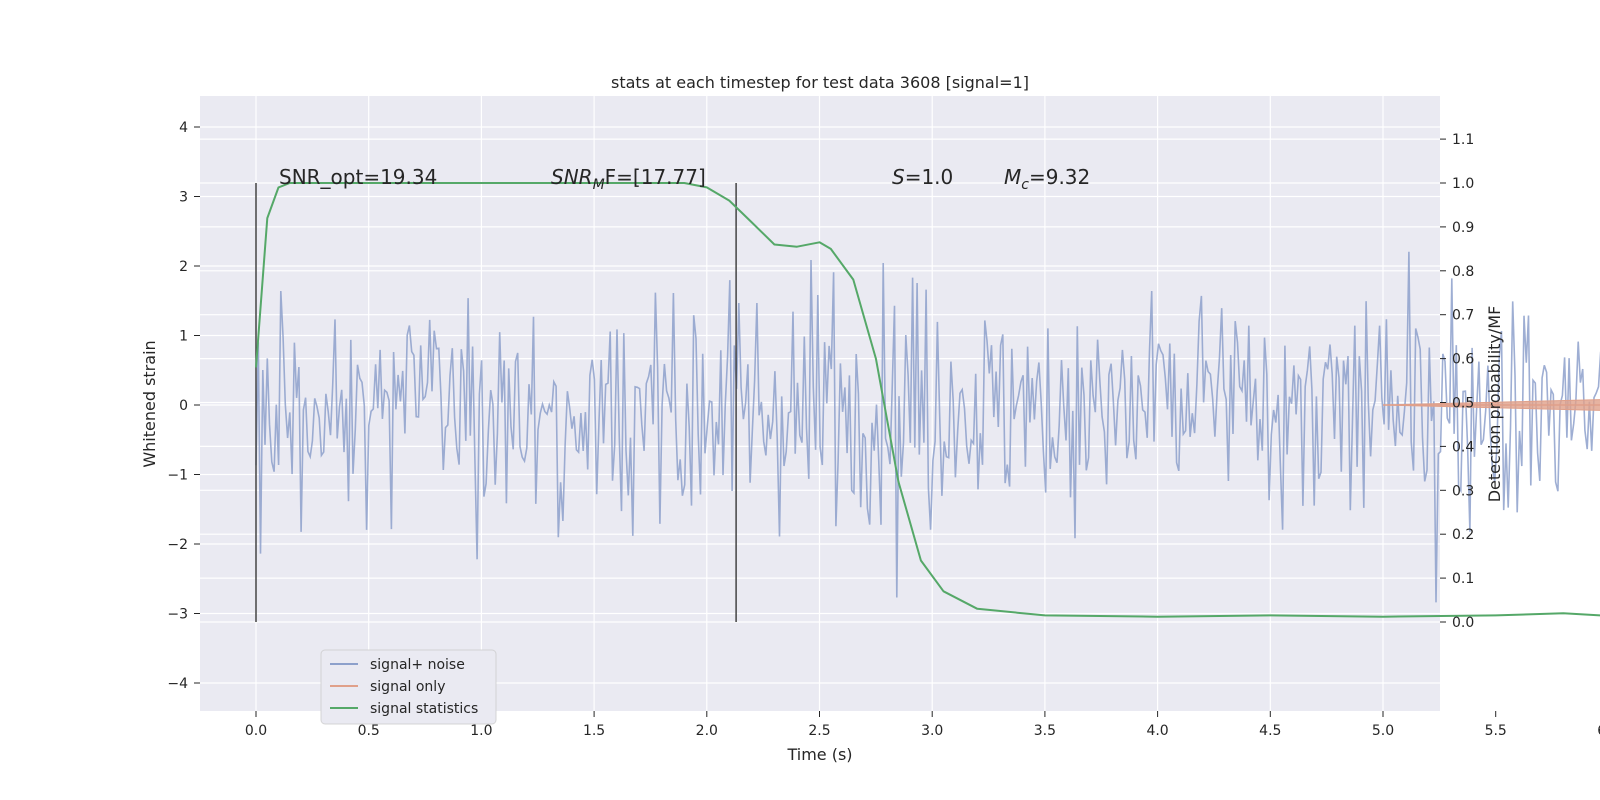  I want to click on annotation-s: S=1.0, so click(922, 177).